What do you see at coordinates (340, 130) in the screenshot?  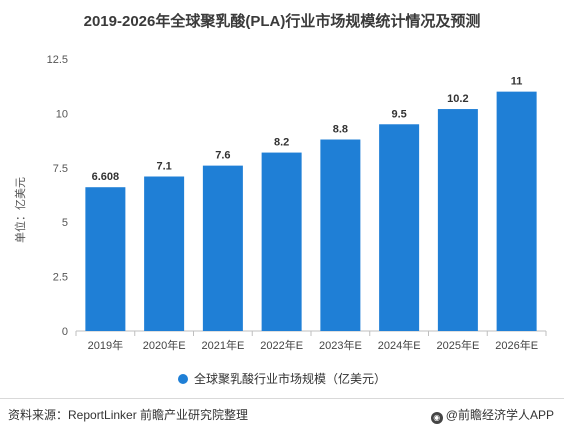 I see `data-label: 8.8` at bounding box center [340, 130].